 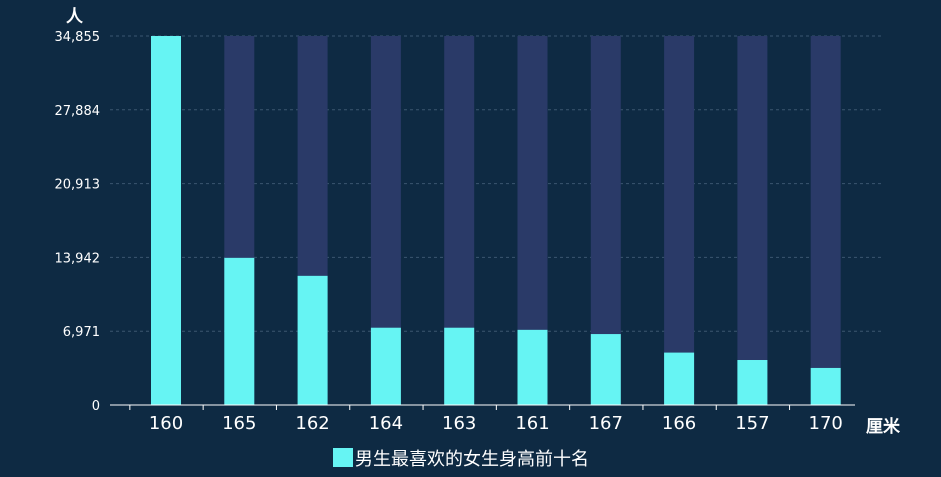 I want to click on x-tick-label: 161, so click(x=532, y=423).